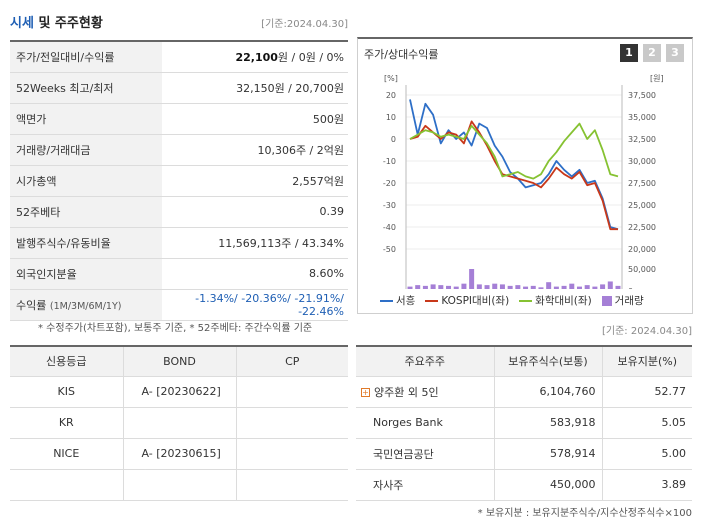  I want to click on shares-held: 583,918, so click(548, 422).